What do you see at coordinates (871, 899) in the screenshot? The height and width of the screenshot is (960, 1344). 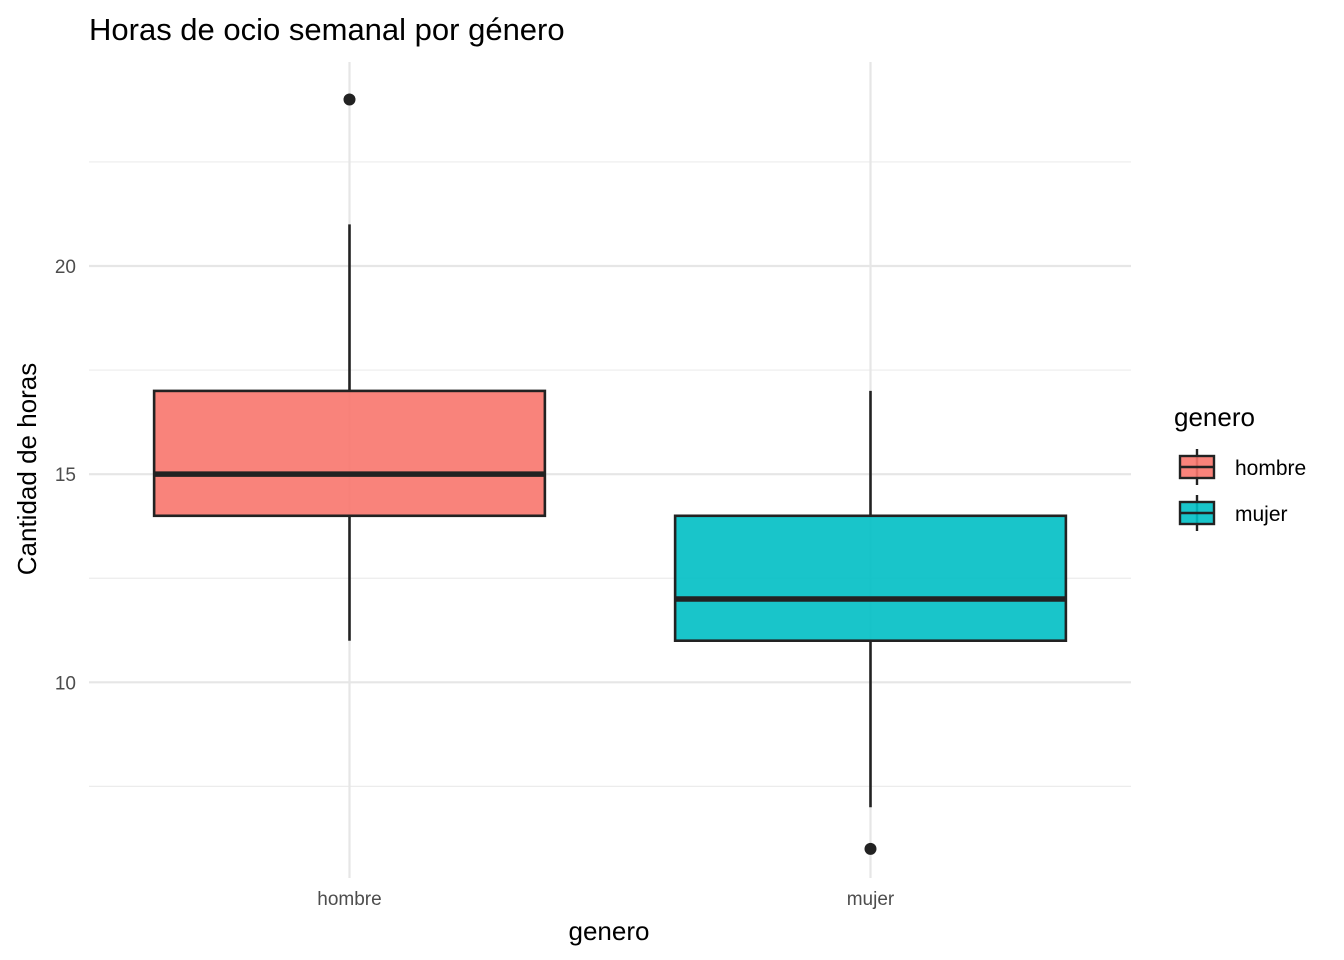 I see `x-tick-label: mujer` at bounding box center [871, 899].